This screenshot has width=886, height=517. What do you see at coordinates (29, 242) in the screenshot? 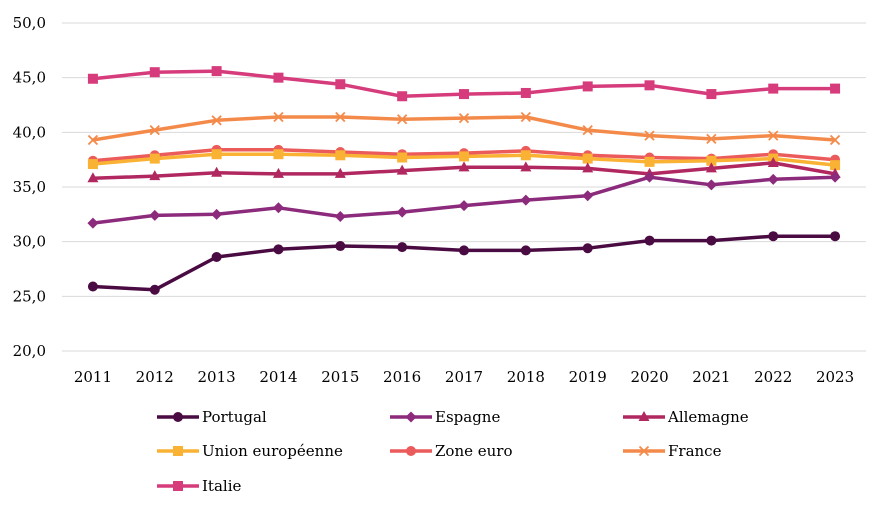
I see `y-tick-label: 30,0` at bounding box center [29, 242].